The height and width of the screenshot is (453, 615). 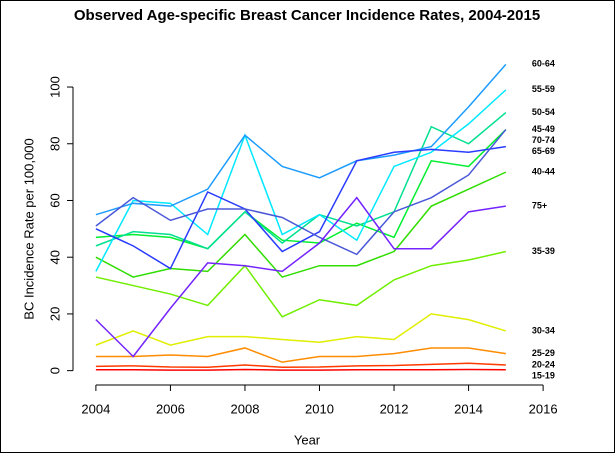 What do you see at coordinates (307, 439) in the screenshot?
I see `x-axis-label: Year` at bounding box center [307, 439].